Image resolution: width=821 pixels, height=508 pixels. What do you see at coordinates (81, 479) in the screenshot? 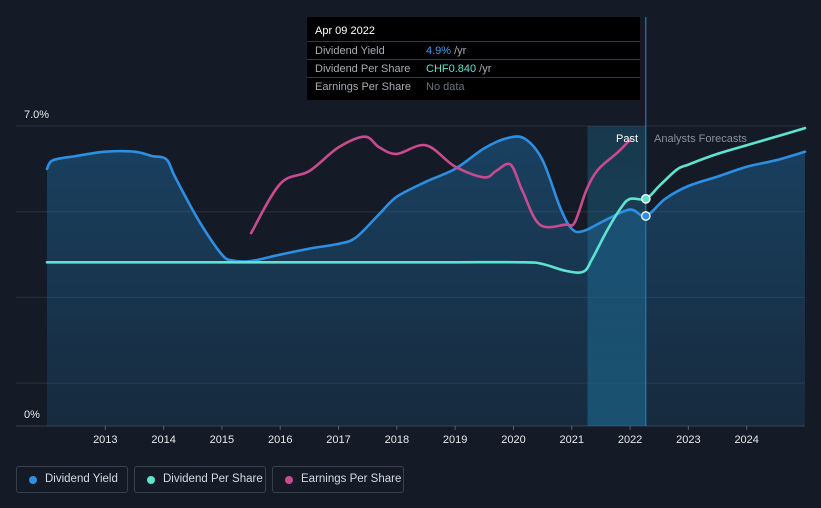
I see `legend-label: Dividend Yield` at bounding box center [81, 479].